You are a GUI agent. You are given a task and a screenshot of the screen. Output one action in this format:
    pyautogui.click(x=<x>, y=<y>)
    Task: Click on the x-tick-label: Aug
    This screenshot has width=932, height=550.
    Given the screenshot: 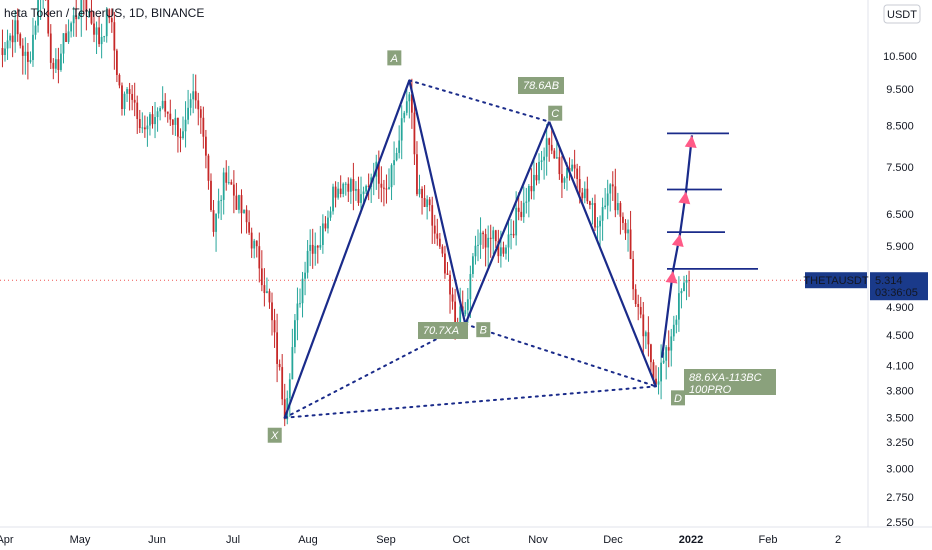 What is the action you would take?
    pyautogui.click(x=308, y=540)
    